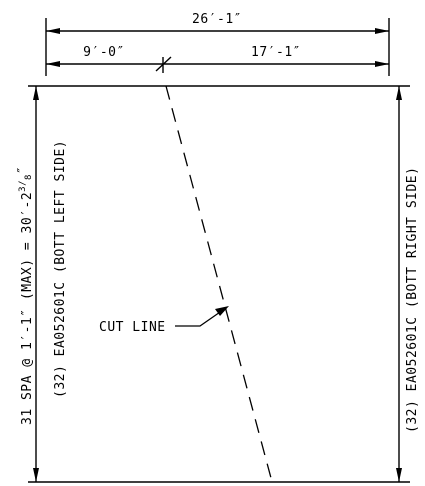 The width and height of the screenshot is (425, 486). Describe the element at coordinates (132, 327) in the screenshot. I see `cut-line-label: CUT LINE` at that location.